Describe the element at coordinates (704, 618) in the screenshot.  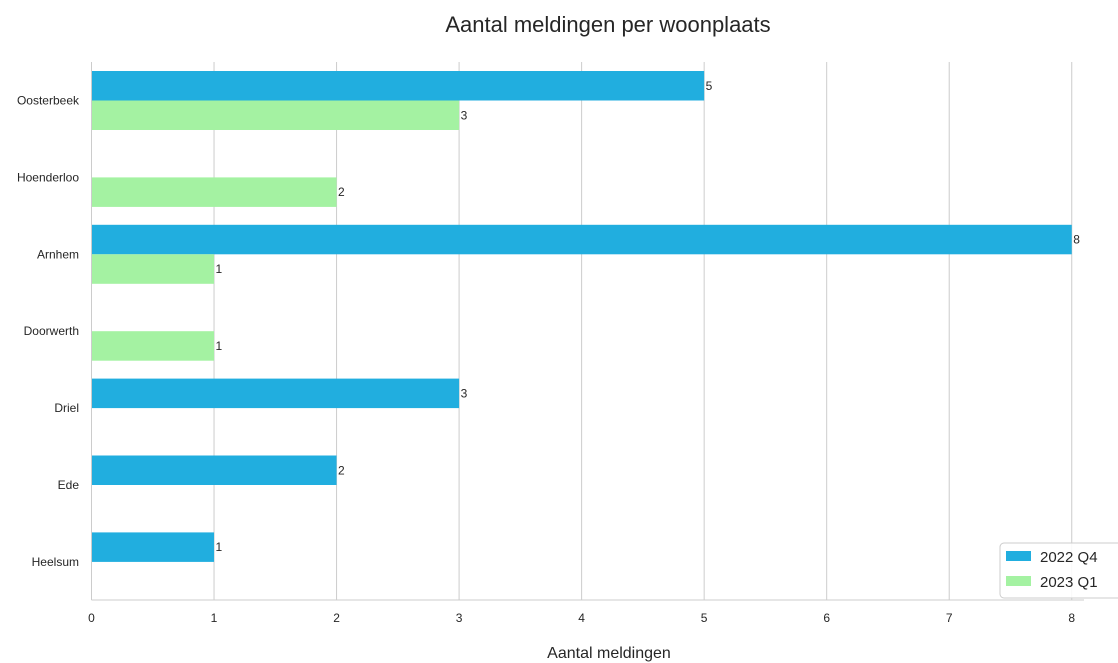
I see `x-tick-label: 5` at that location.